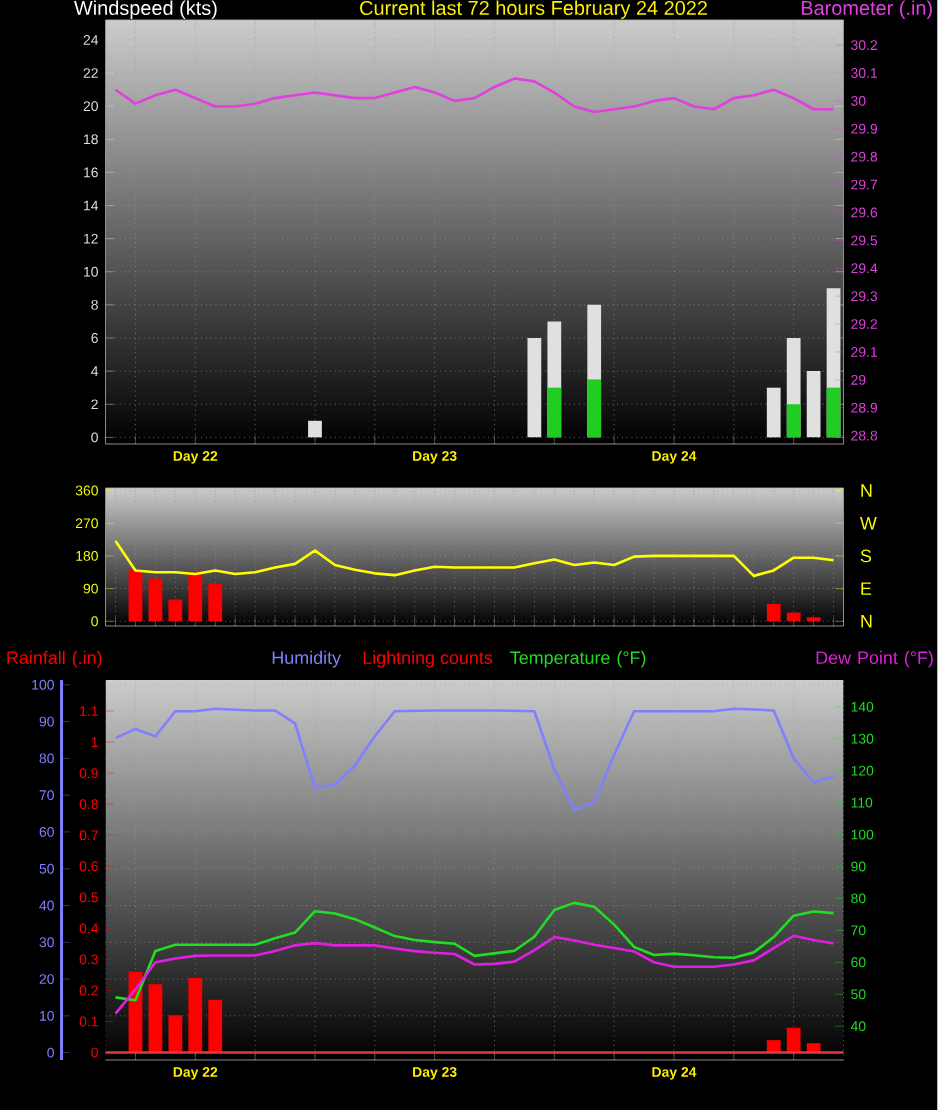 The image size is (938, 1110). Describe the element at coordinates (307, 659) in the screenshot. I see `text: Humidity` at that location.